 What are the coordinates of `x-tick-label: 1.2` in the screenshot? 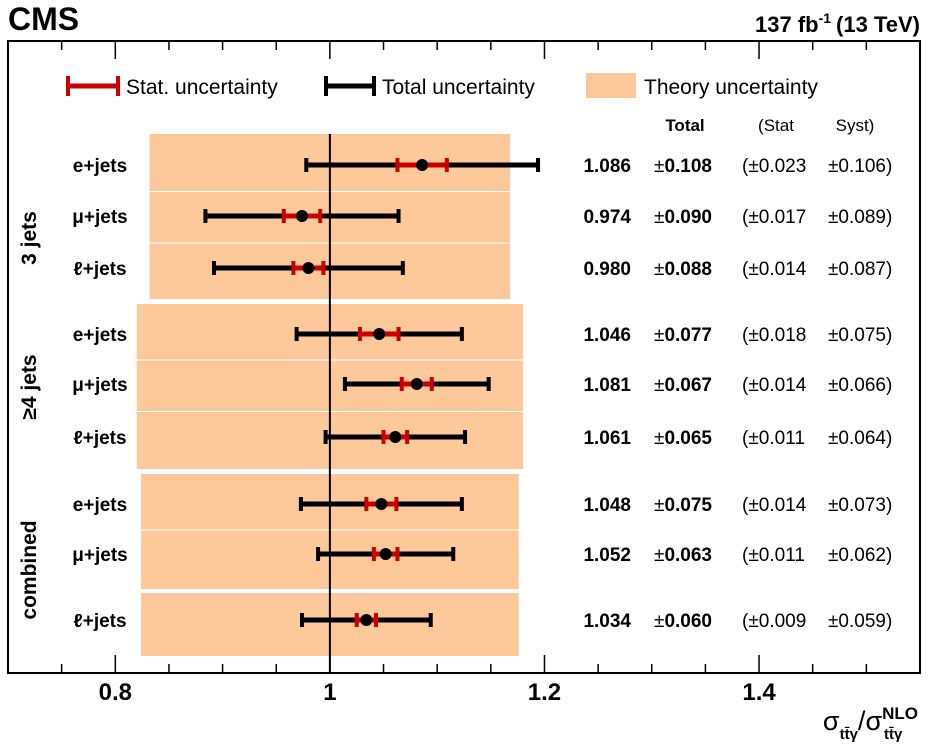 It's located at (544, 692).